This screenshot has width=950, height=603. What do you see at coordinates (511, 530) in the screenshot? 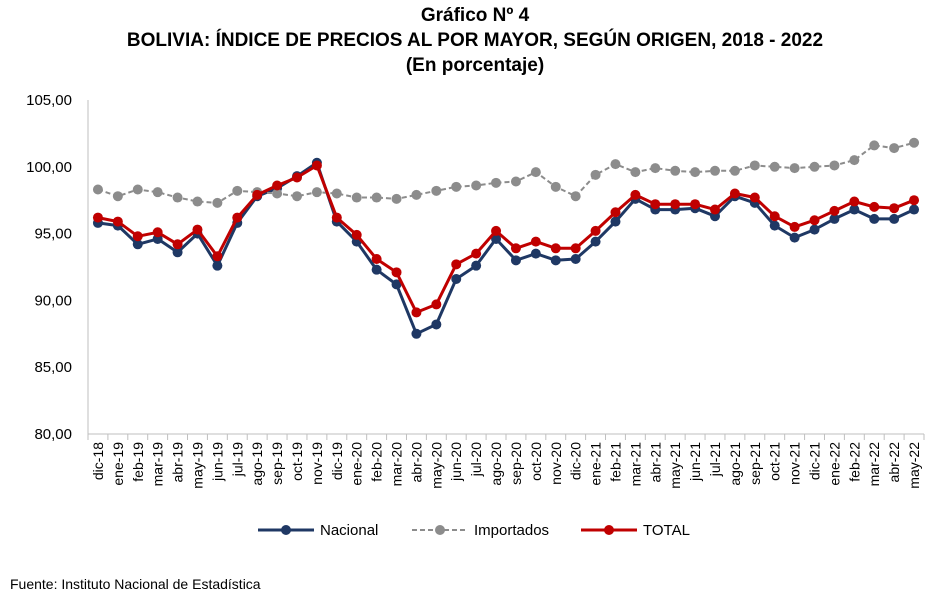
I see `legend-label-importados: Importados` at bounding box center [511, 530].